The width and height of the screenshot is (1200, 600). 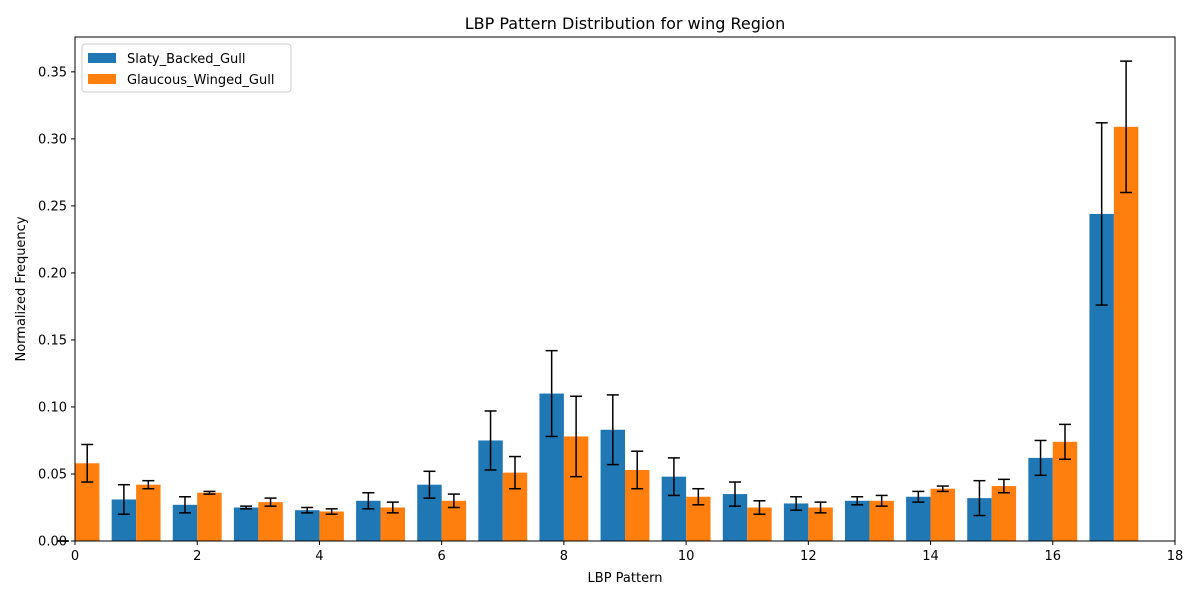 I want to click on x-tick-label-2: 2, so click(x=197, y=556).